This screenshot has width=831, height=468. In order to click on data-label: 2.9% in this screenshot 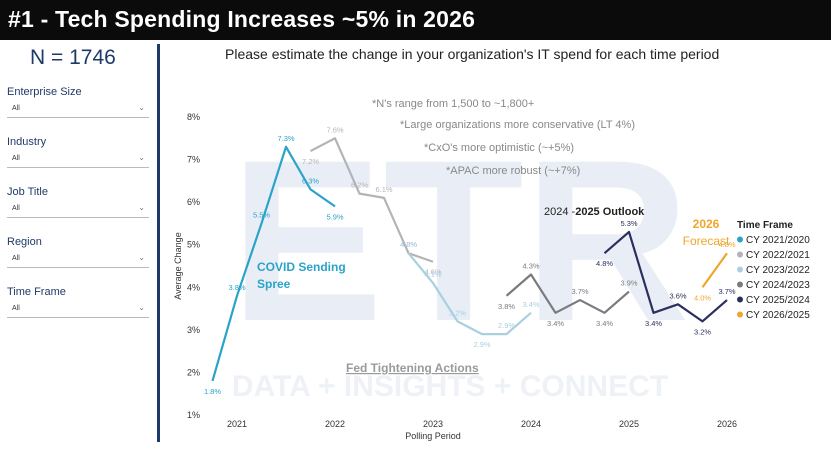, I will do `click(481, 344)`.